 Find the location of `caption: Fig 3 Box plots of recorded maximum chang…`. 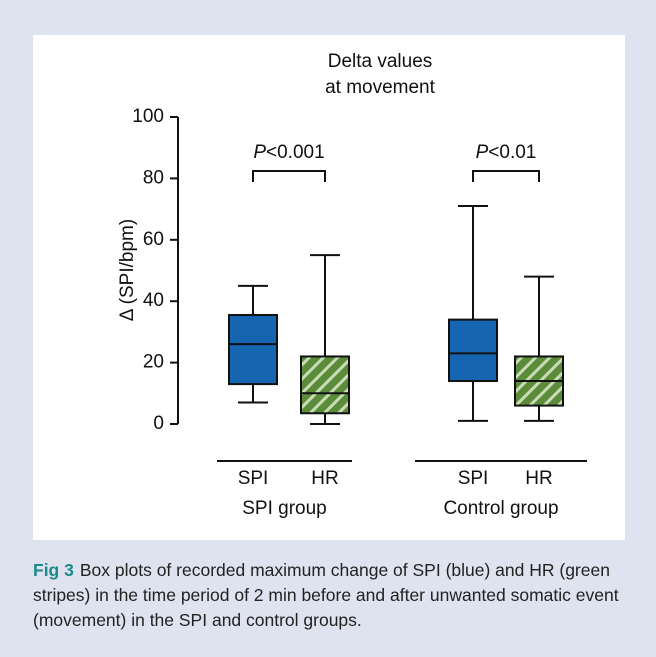

caption: Fig 3 Box plots of recorded maximum chang… is located at coordinates (333, 595).